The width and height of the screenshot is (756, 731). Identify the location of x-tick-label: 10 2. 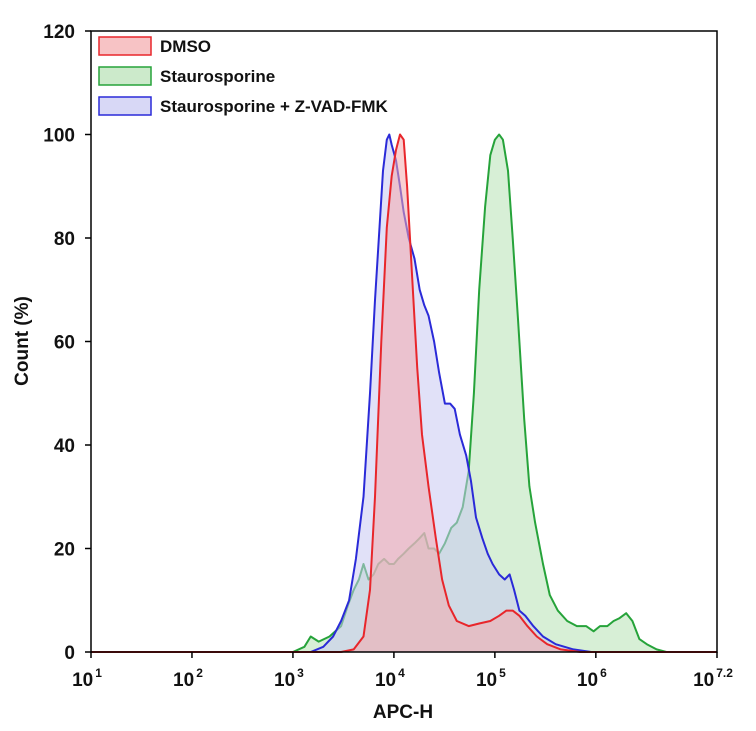
(188, 678).